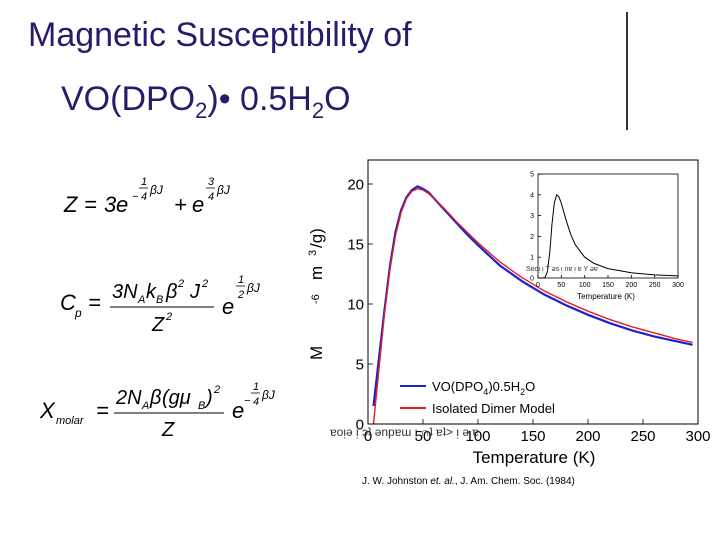  Describe the element at coordinates (355, 244) in the screenshot. I see `y-tick-label-3: 15` at that location.